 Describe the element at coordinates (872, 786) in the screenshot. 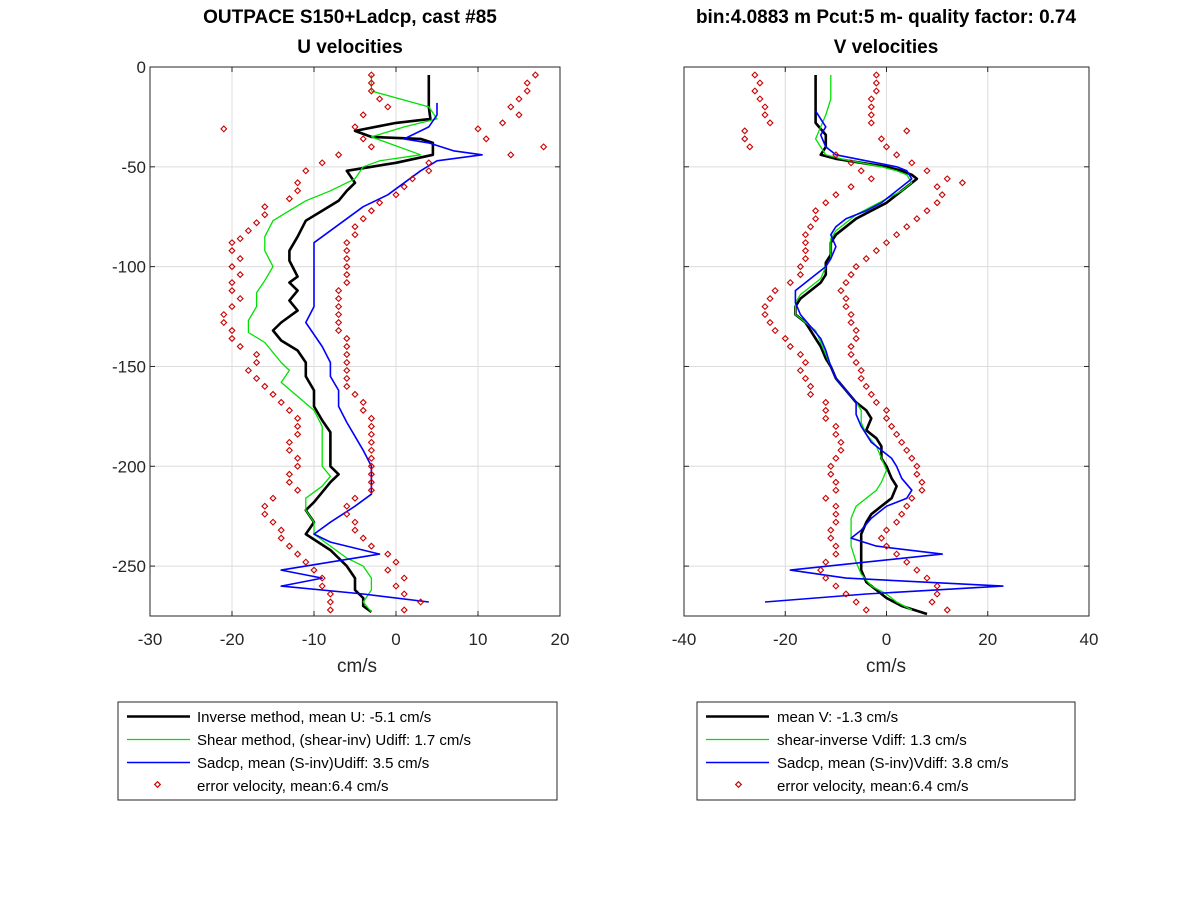

I see `legend-v-error-label: error velocity, mean:6.4 cm/s` at that location.